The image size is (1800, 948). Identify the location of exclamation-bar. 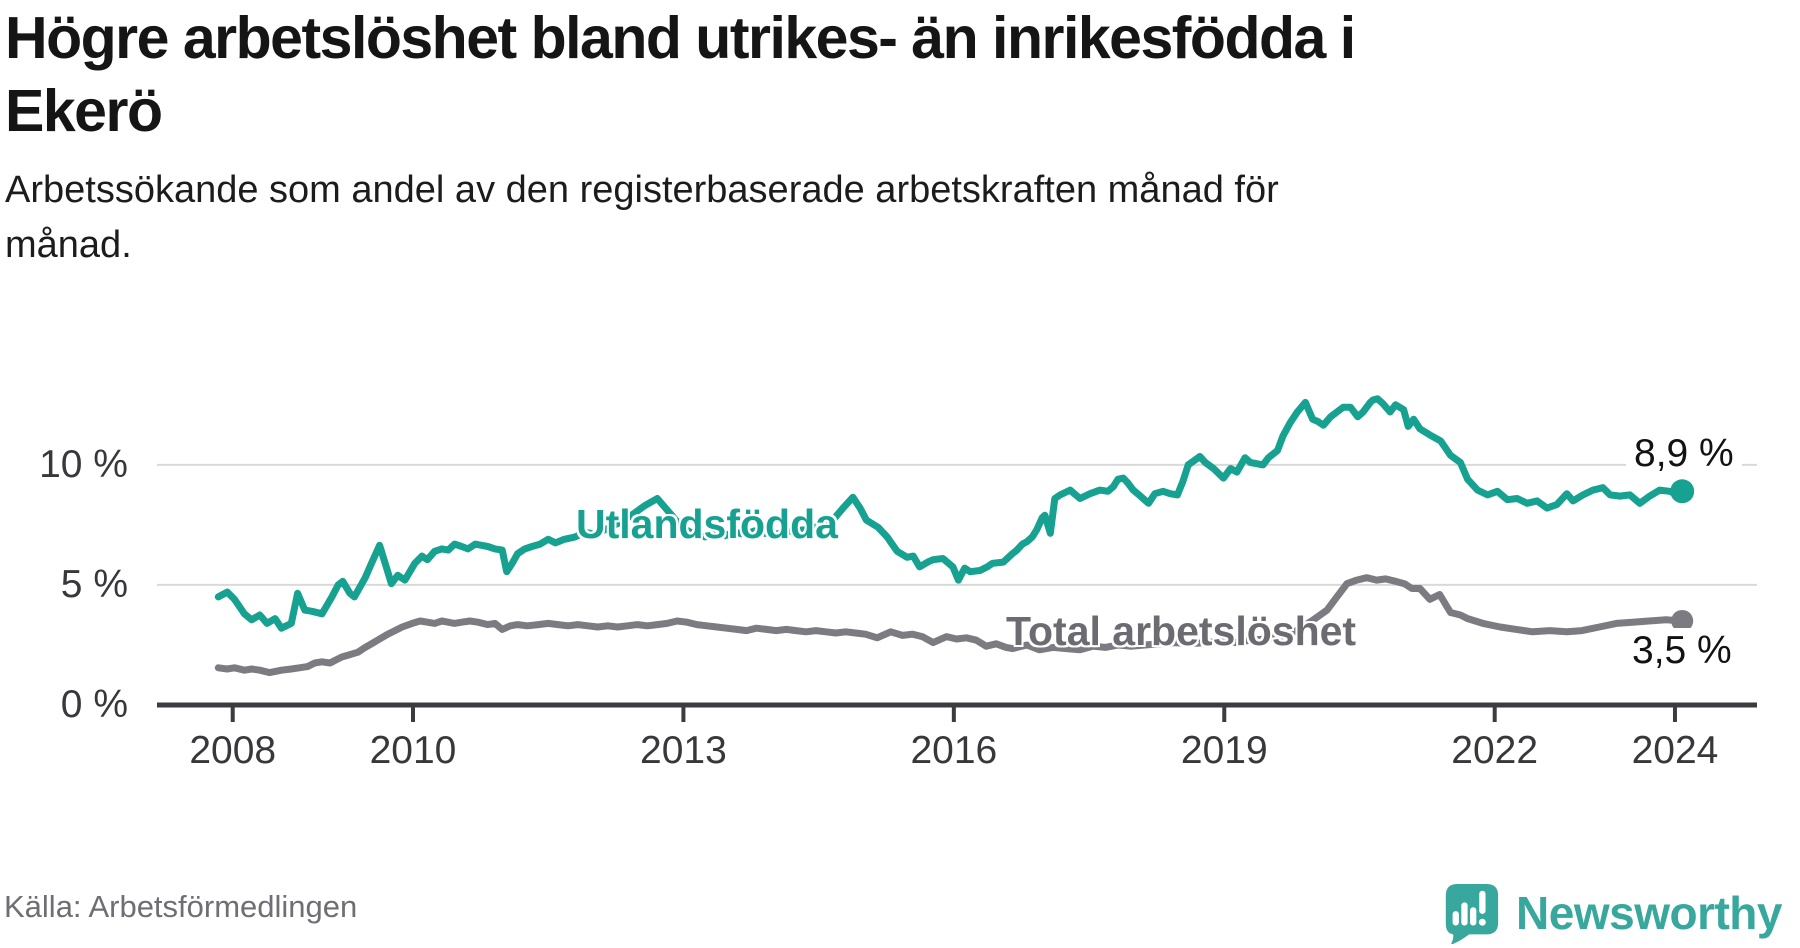
(1482, 902).